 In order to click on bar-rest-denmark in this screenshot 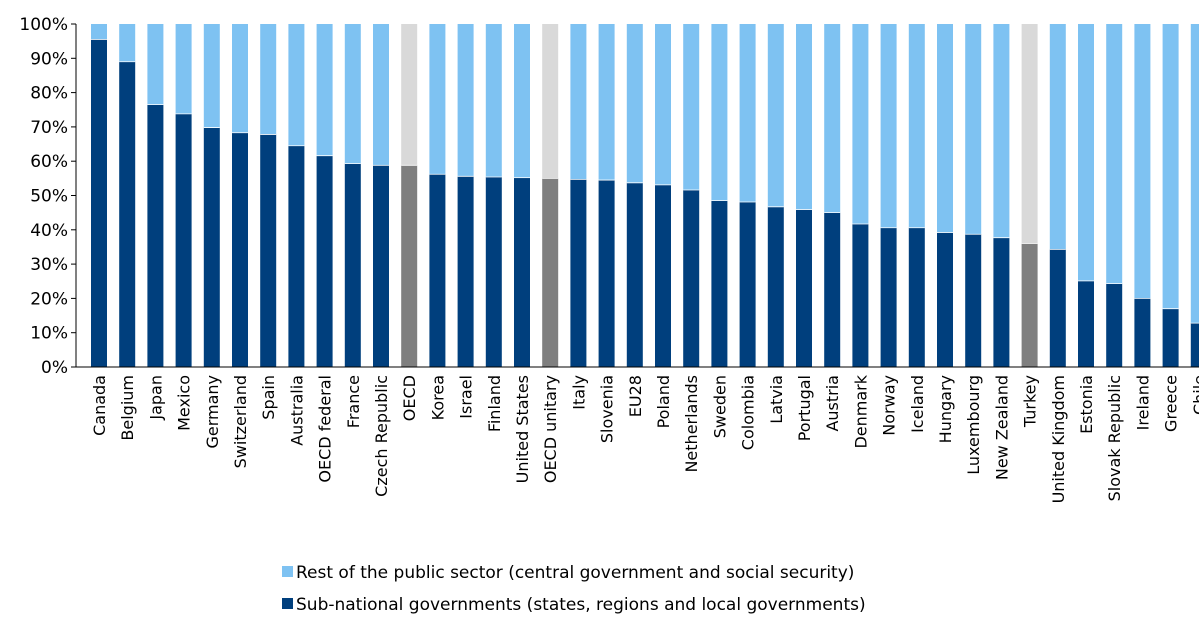, I will do `click(860, 124)`.